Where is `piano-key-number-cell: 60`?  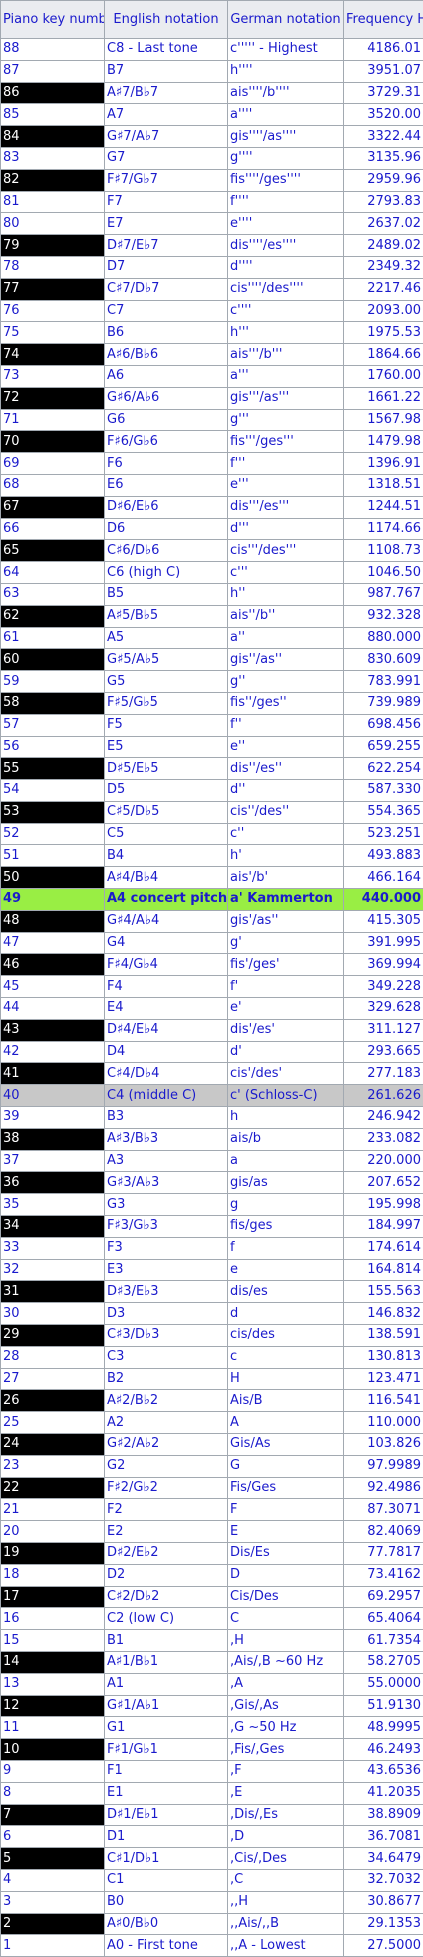
piano-key-number-cell: 60 is located at coordinates (53, 660).